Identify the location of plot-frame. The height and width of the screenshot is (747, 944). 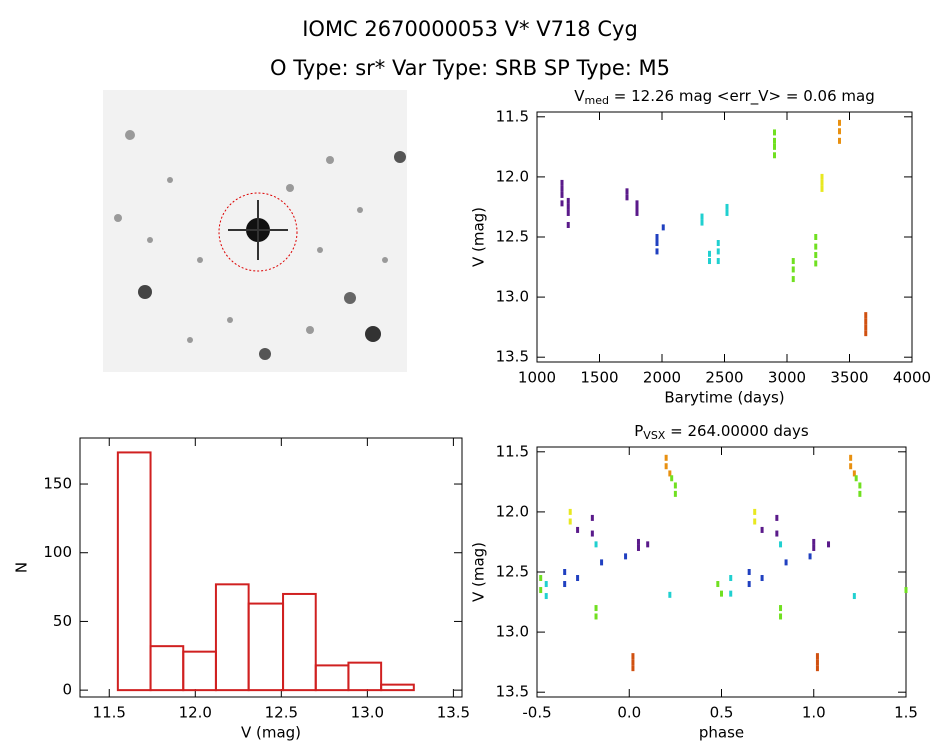
(271, 567).